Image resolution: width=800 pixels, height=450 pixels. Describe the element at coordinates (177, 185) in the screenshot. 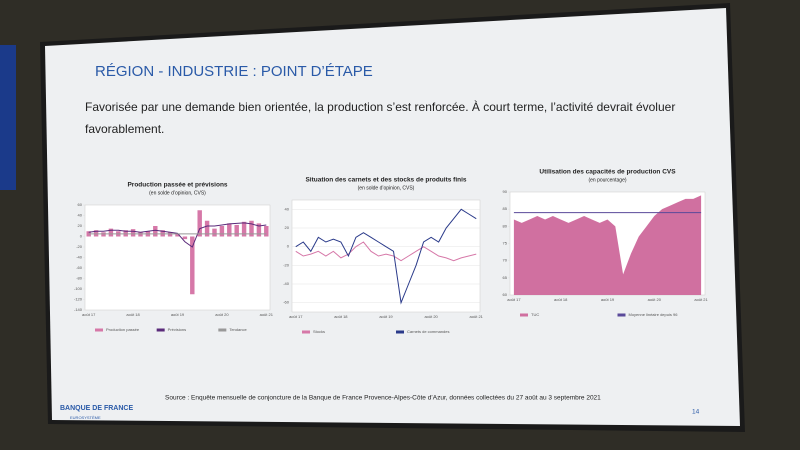

I see `chart-title: Production passée et prévisions` at that location.